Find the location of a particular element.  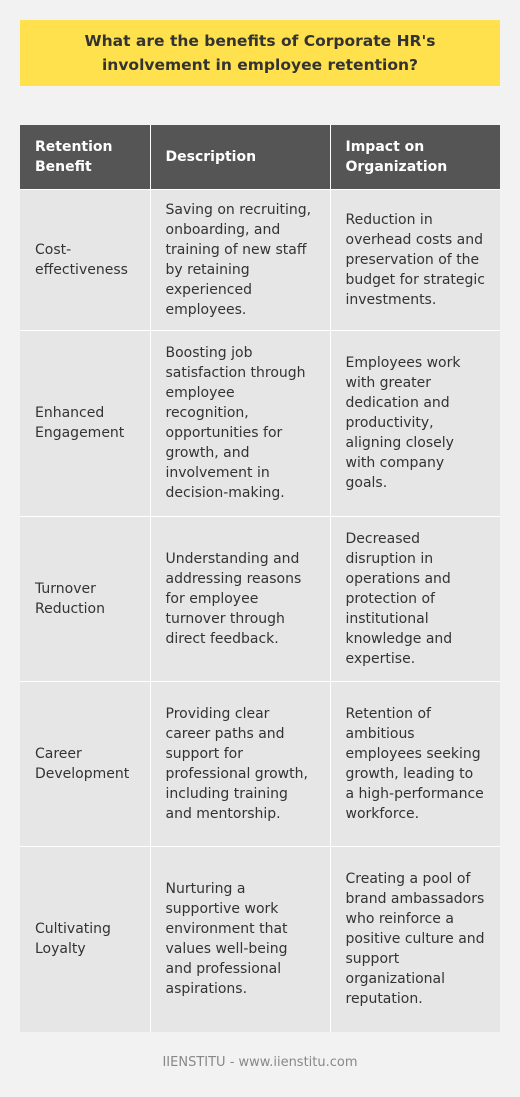

column-header-benefit: Retention Benefit is located at coordinates (85, 157).